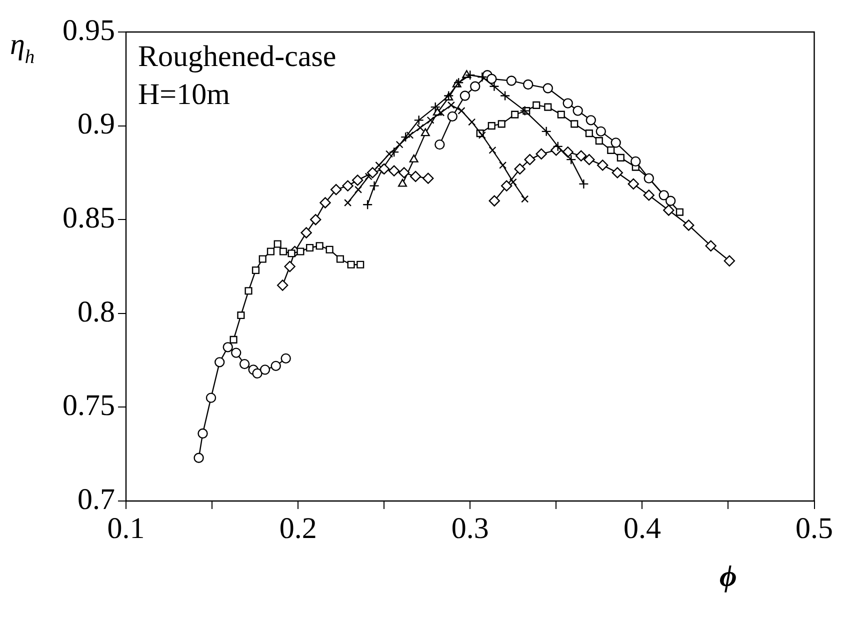 The image size is (844, 619). I want to click on x-tick-label: 0.4, so click(642, 528).